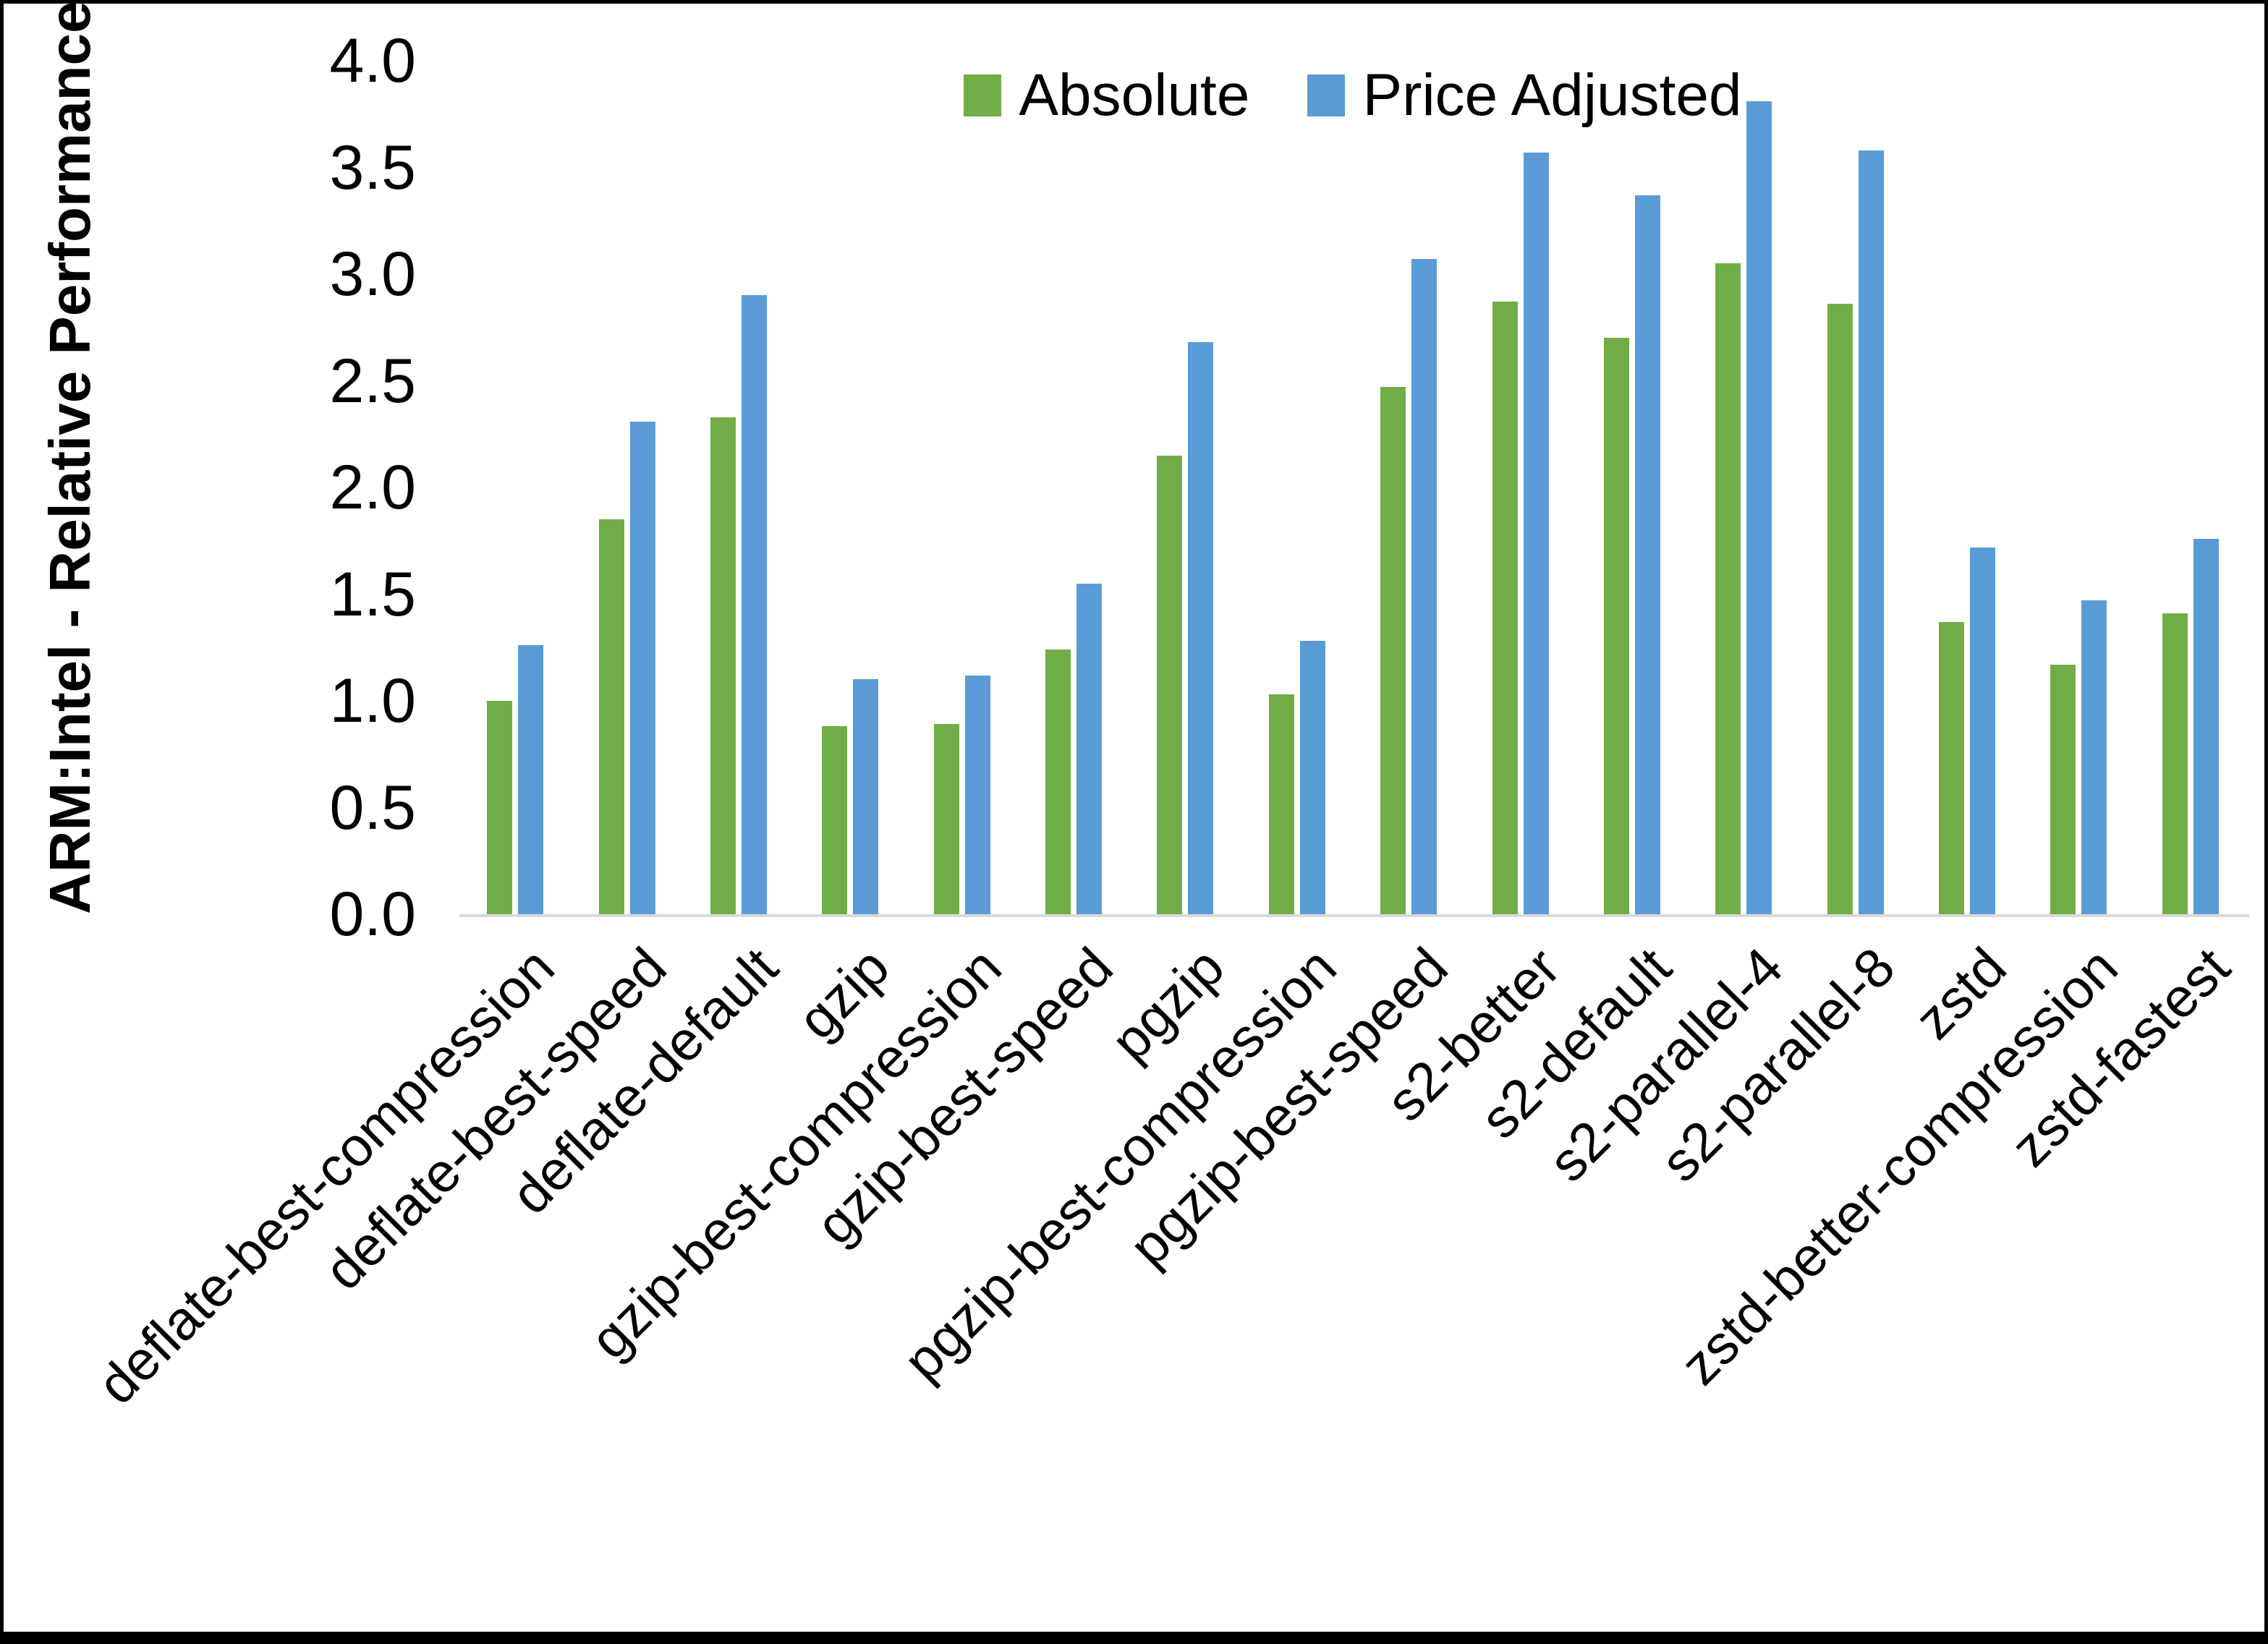  Describe the element at coordinates (372, 807) in the screenshot. I see `y-tick-label: 0.5` at that location.